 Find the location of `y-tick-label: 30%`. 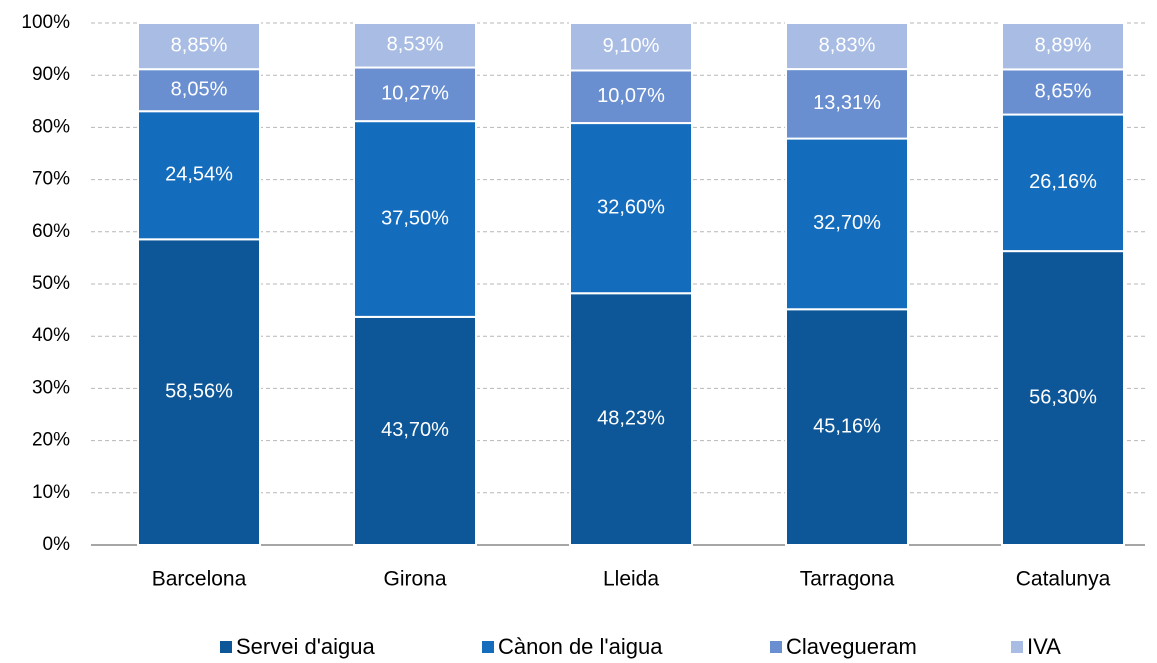

y-tick-label: 30% is located at coordinates (51, 387).